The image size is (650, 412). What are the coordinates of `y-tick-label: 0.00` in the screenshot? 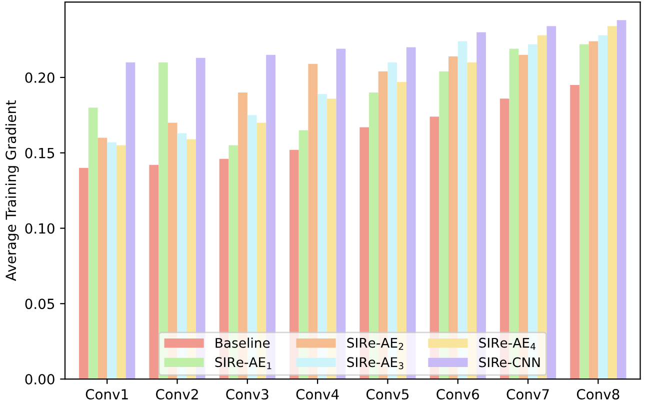 It's located at (39, 379).